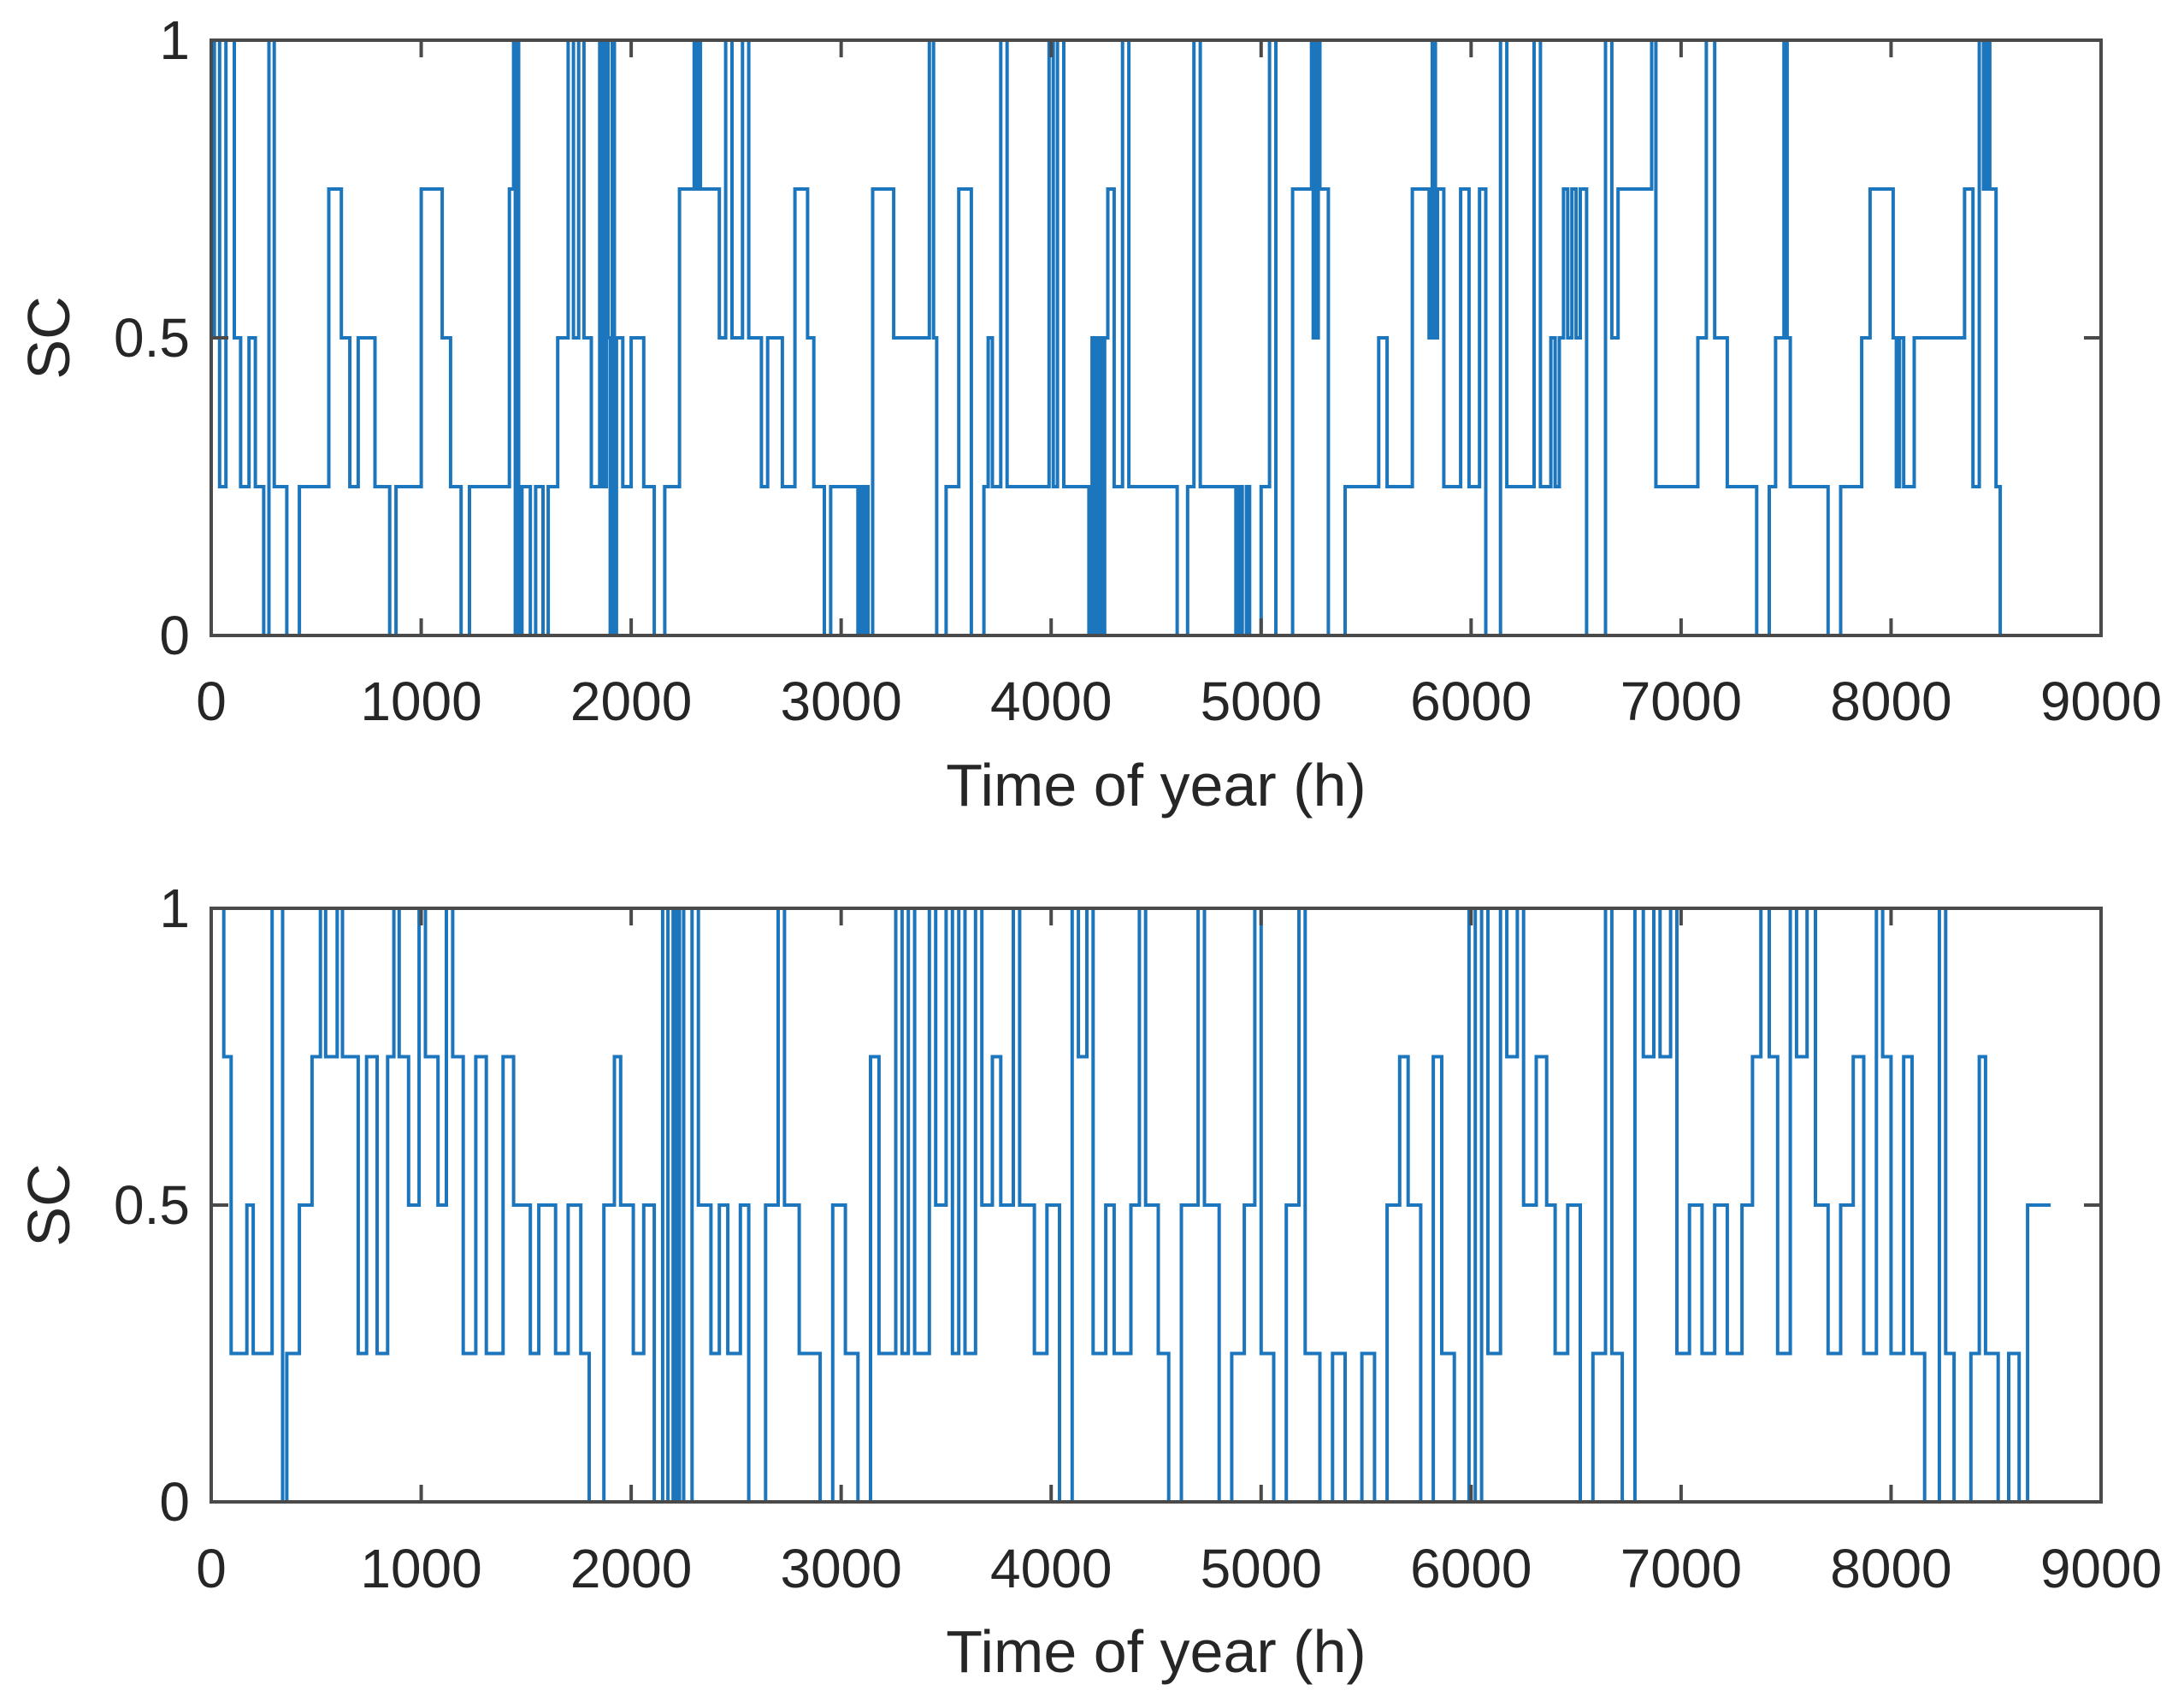 This screenshot has height=1702, width=2184. Describe the element at coordinates (48, 338) in the screenshot. I see `top-ylabel: SC` at that location.